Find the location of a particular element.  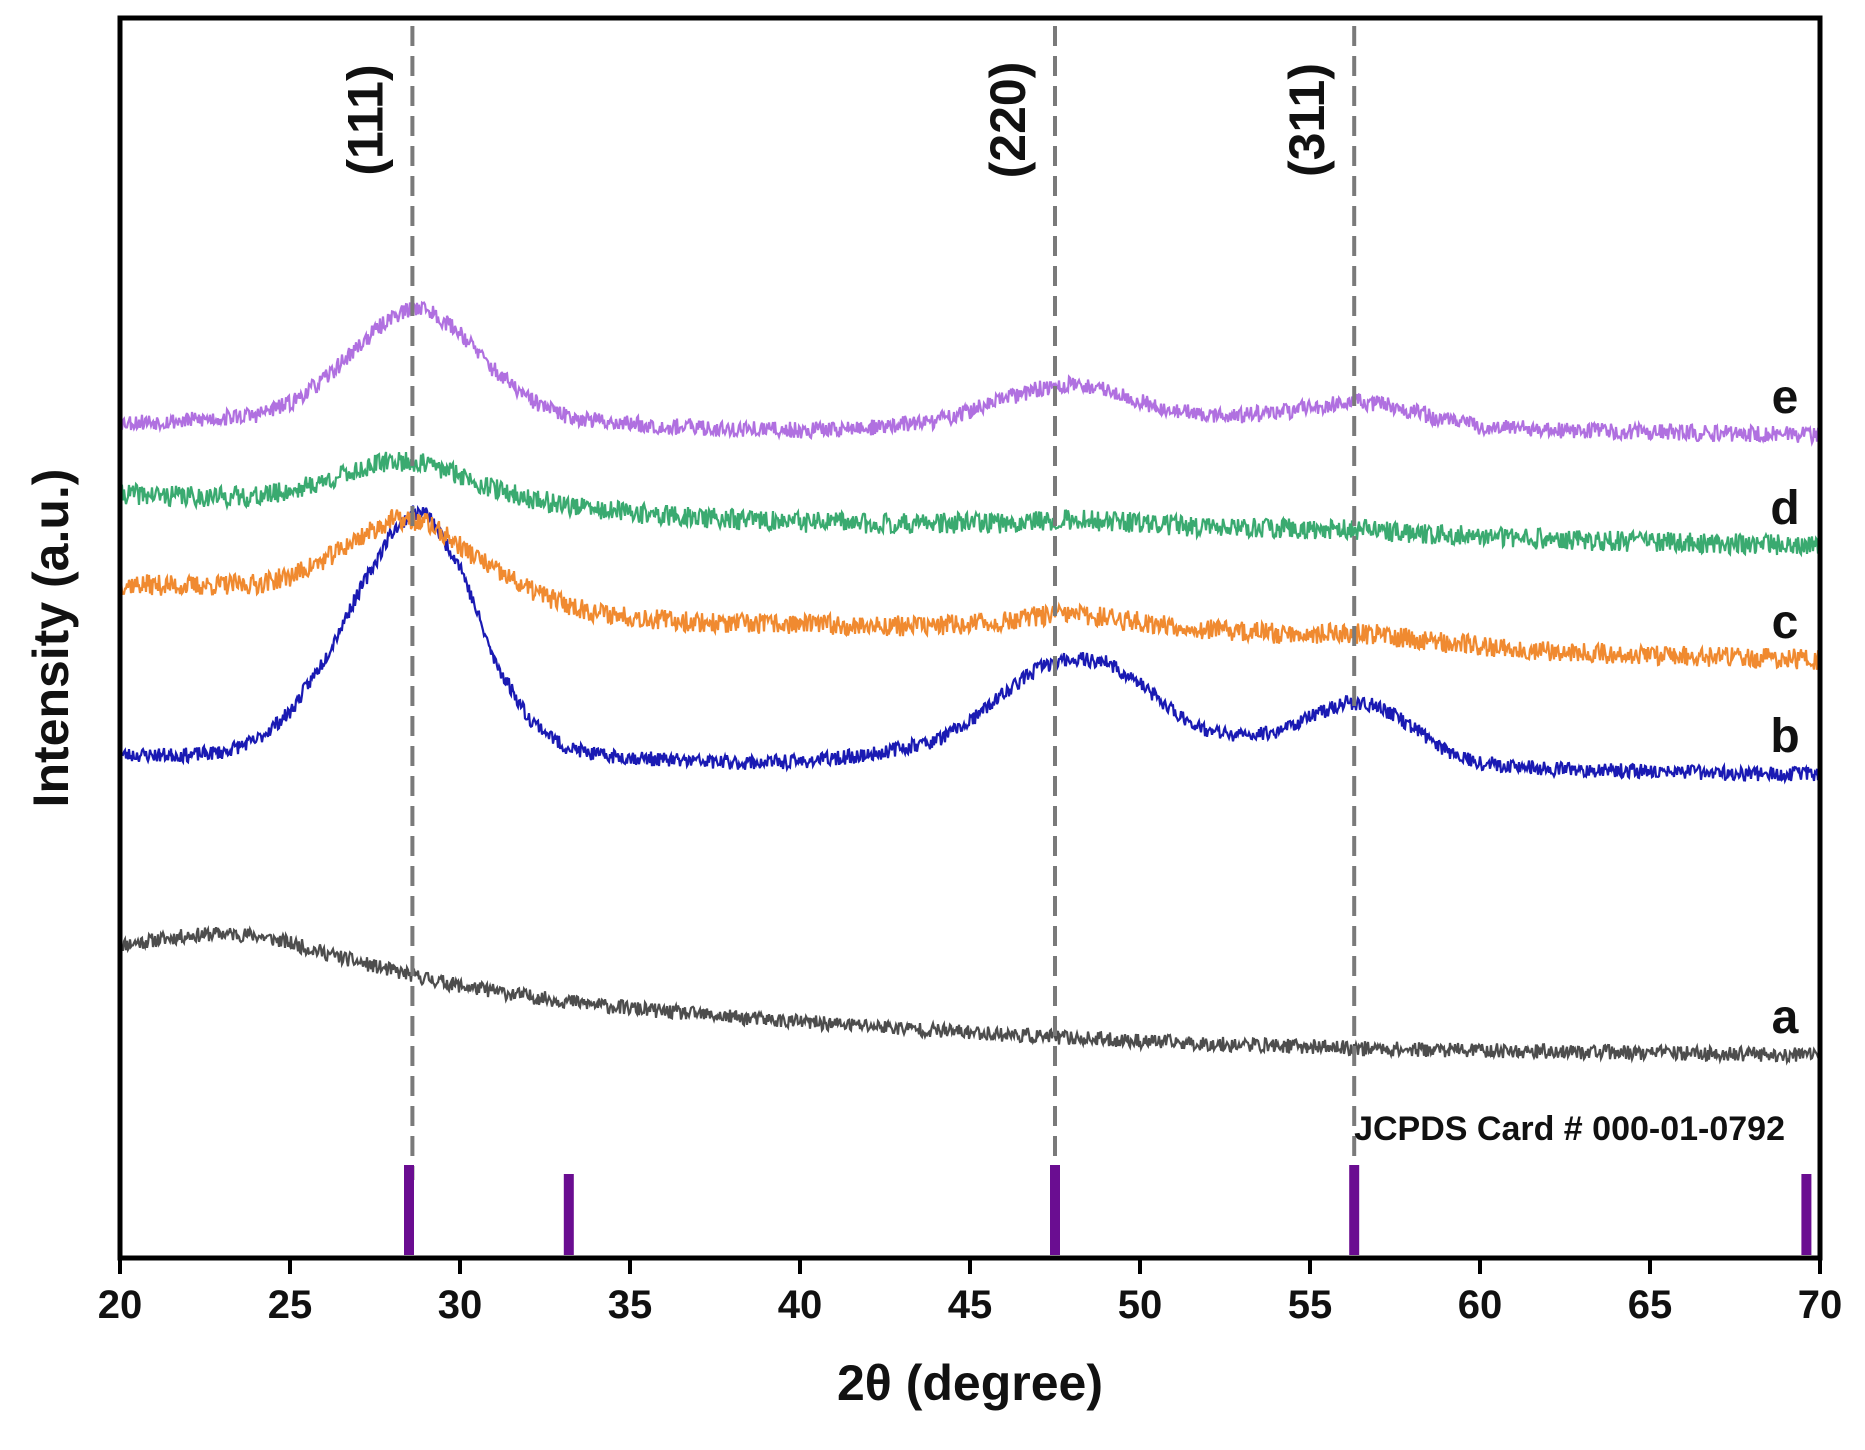

series-b-label: b is located at coordinates (1784, 736).